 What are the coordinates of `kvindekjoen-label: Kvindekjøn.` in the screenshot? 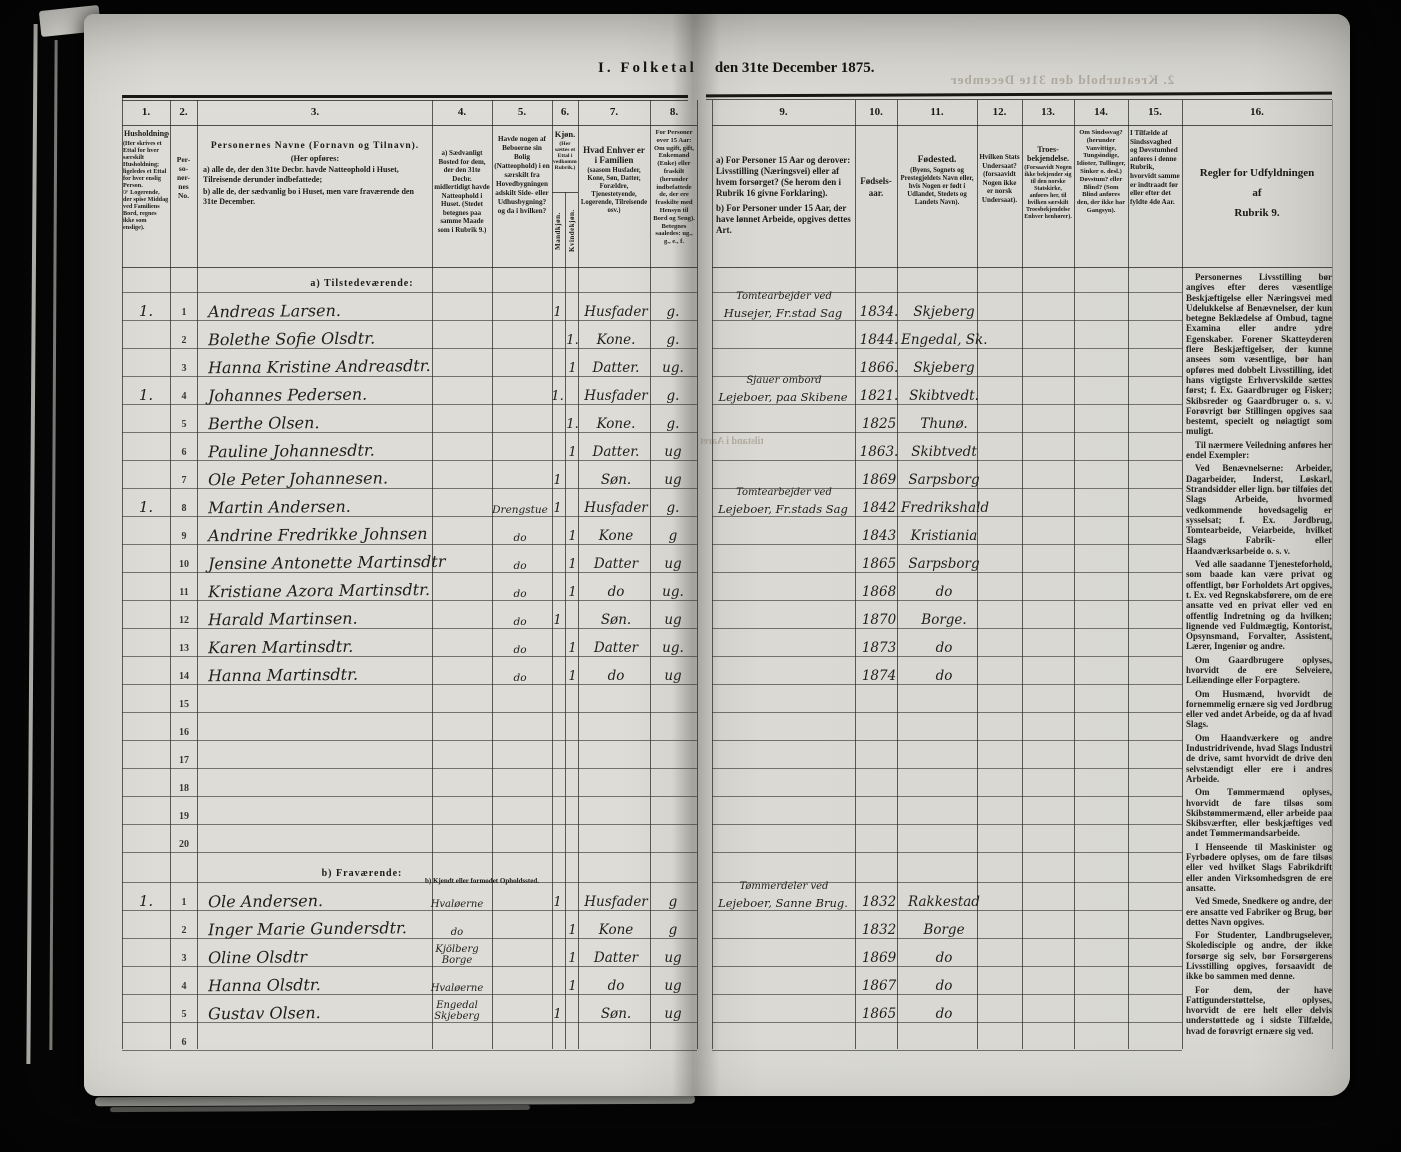 It's located at (572, 231).